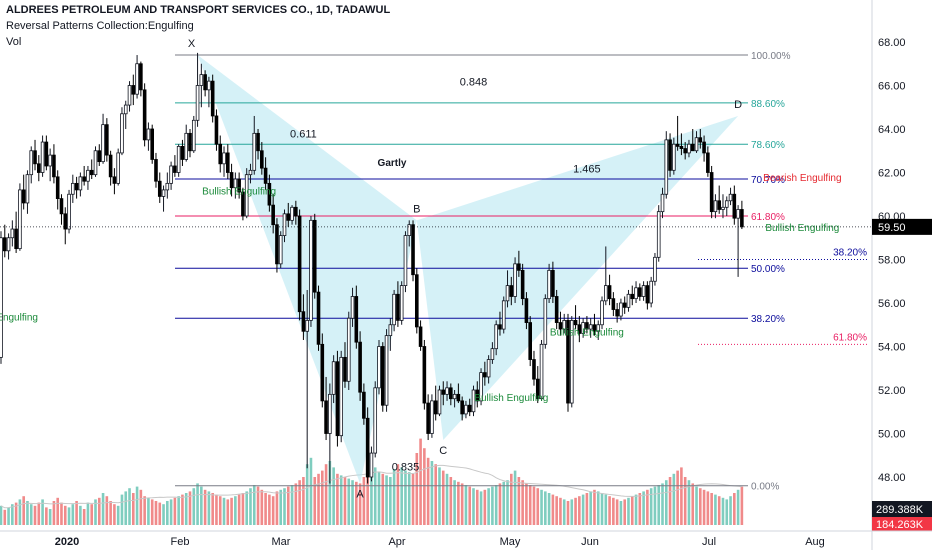 The height and width of the screenshot is (550, 932). Describe the element at coordinates (14, 42) in the screenshot. I see `volume-legend: Vol` at that location.